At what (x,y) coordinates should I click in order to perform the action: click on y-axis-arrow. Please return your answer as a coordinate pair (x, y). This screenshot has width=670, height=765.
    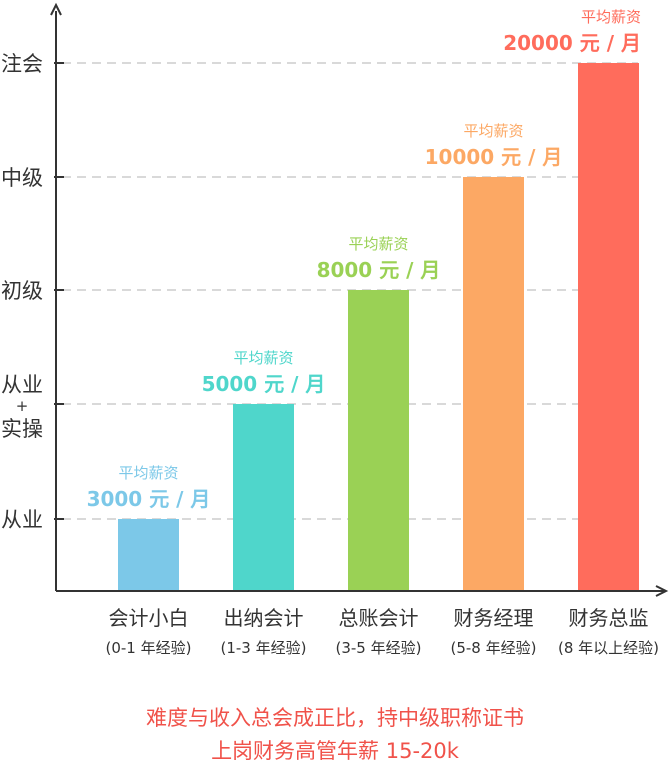
    Looking at the image, I should click on (56, 9).